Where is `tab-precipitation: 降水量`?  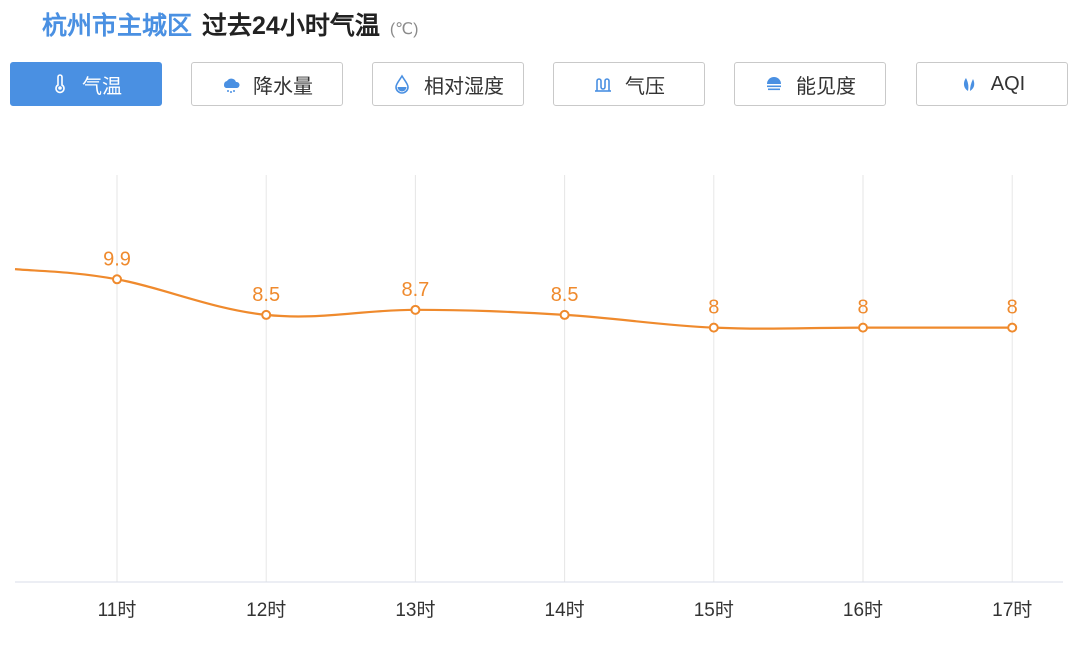 tab-precipitation: 降水量 is located at coordinates (267, 84).